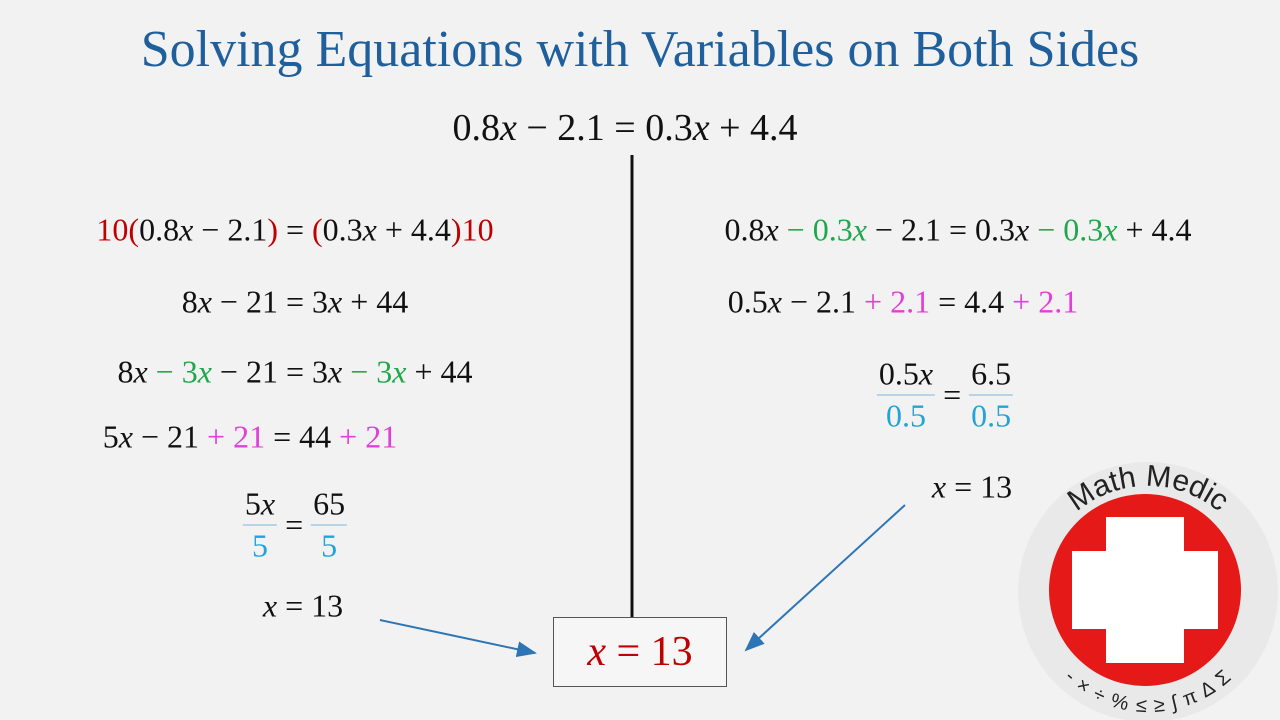 The image size is (1280, 720). Describe the element at coordinates (317, 229) in the screenshot. I see `segment: (` at that location.